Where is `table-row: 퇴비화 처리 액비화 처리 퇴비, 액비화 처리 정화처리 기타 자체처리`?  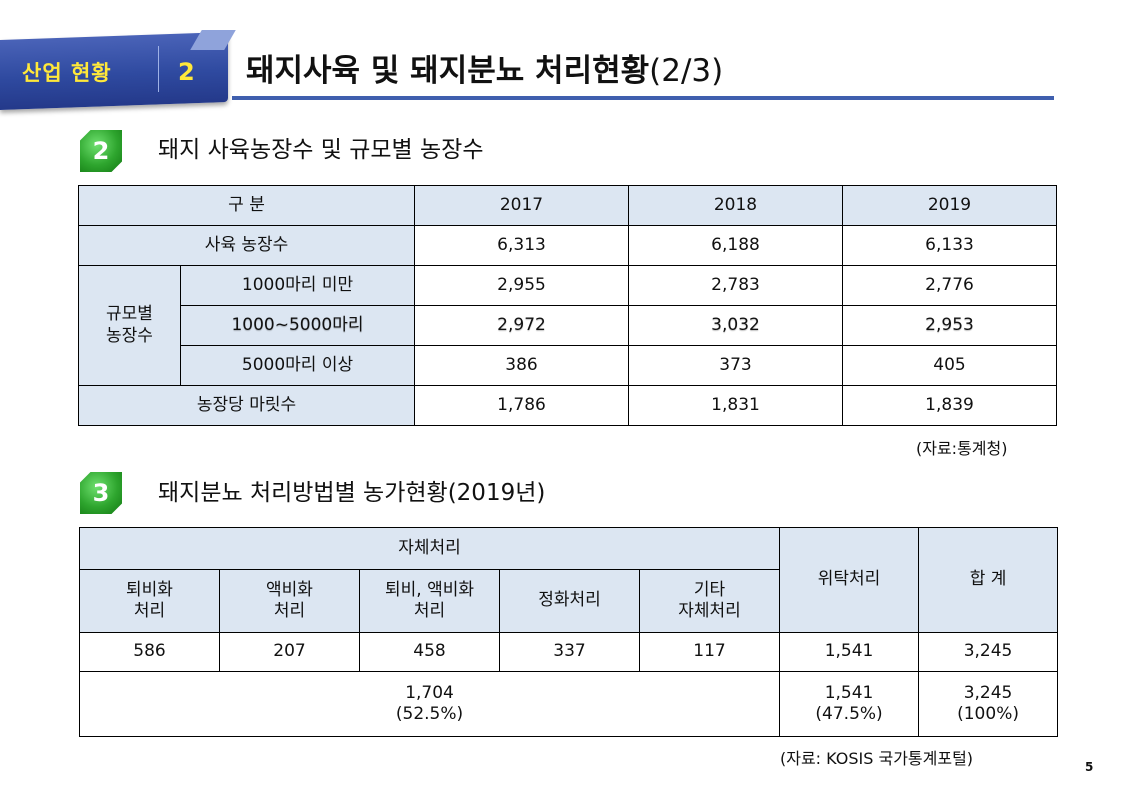
table-row: 퇴비화 처리 액비화 처리 퇴비, 액비화 처리 정화처리 기타 자체처리 is located at coordinates (568, 601).